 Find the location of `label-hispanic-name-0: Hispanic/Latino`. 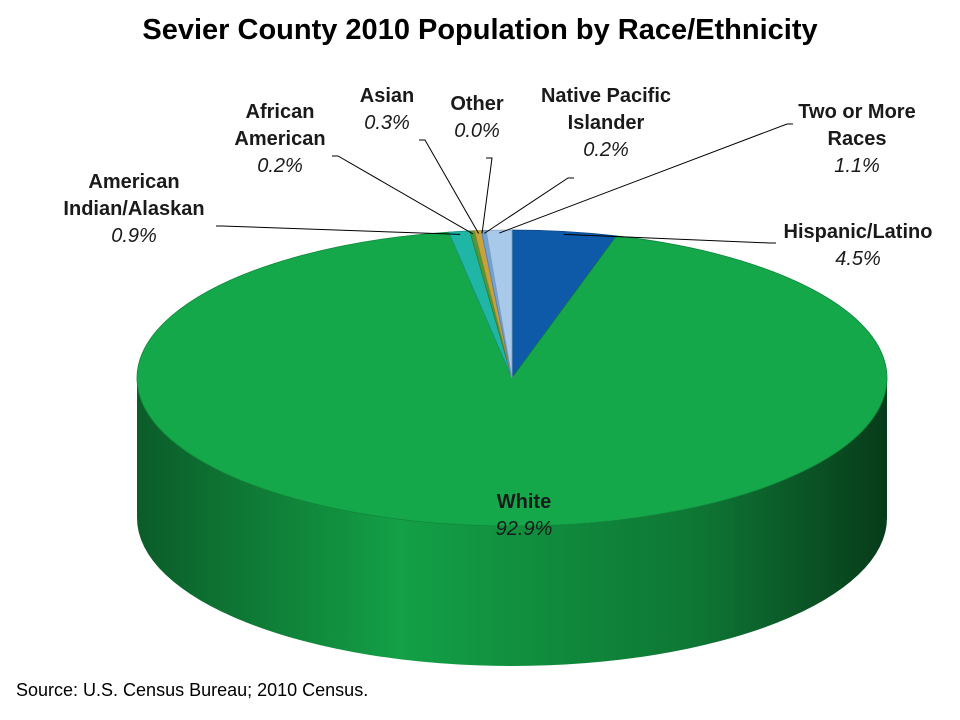

label-hispanic-name-0: Hispanic/Latino is located at coordinates (858, 232).